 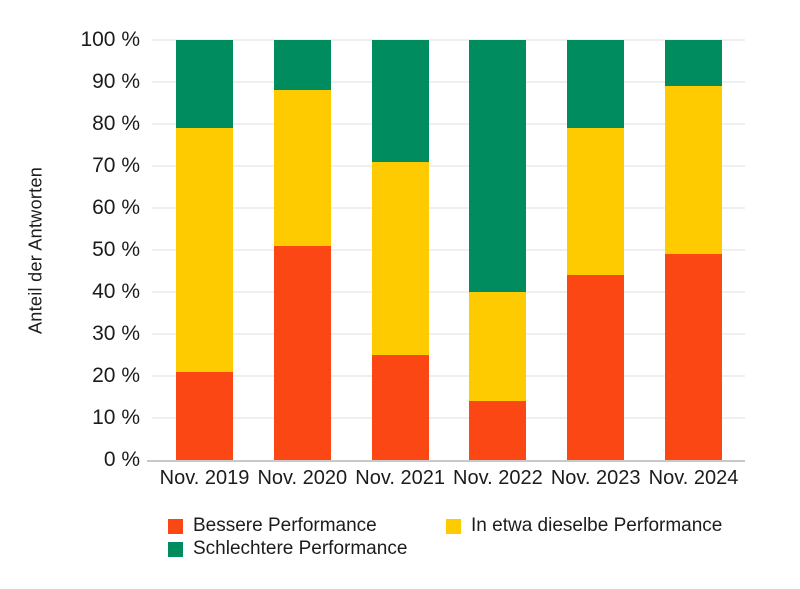 What do you see at coordinates (116, 249) in the screenshot?
I see `y-tick-label: 50 %` at bounding box center [116, 249].